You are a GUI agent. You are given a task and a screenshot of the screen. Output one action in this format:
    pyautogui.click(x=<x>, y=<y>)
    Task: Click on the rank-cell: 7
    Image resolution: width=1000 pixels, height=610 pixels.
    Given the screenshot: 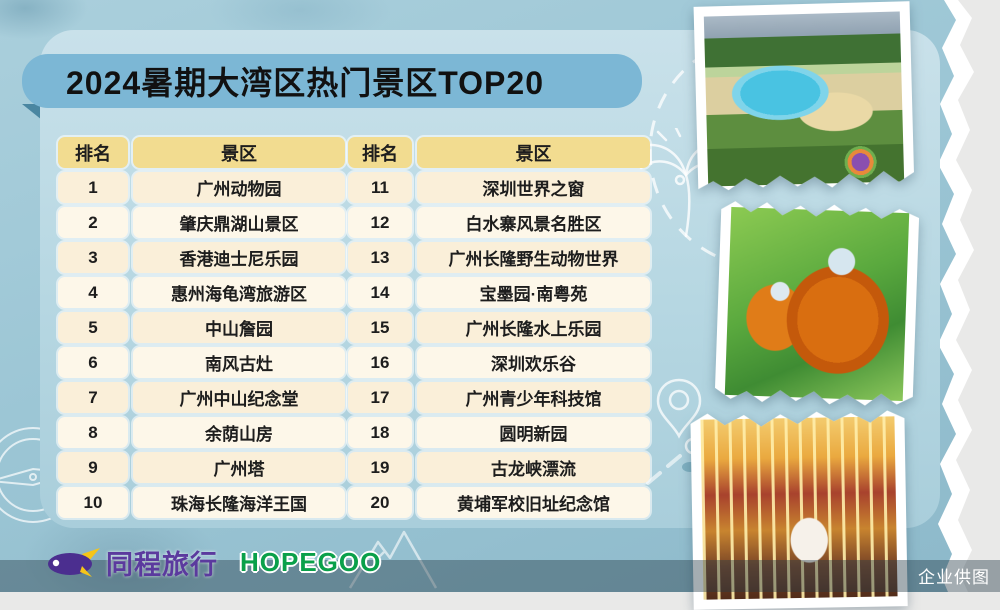 What is the action you would take?
    pyautogui.click(x=93, y=397)
    